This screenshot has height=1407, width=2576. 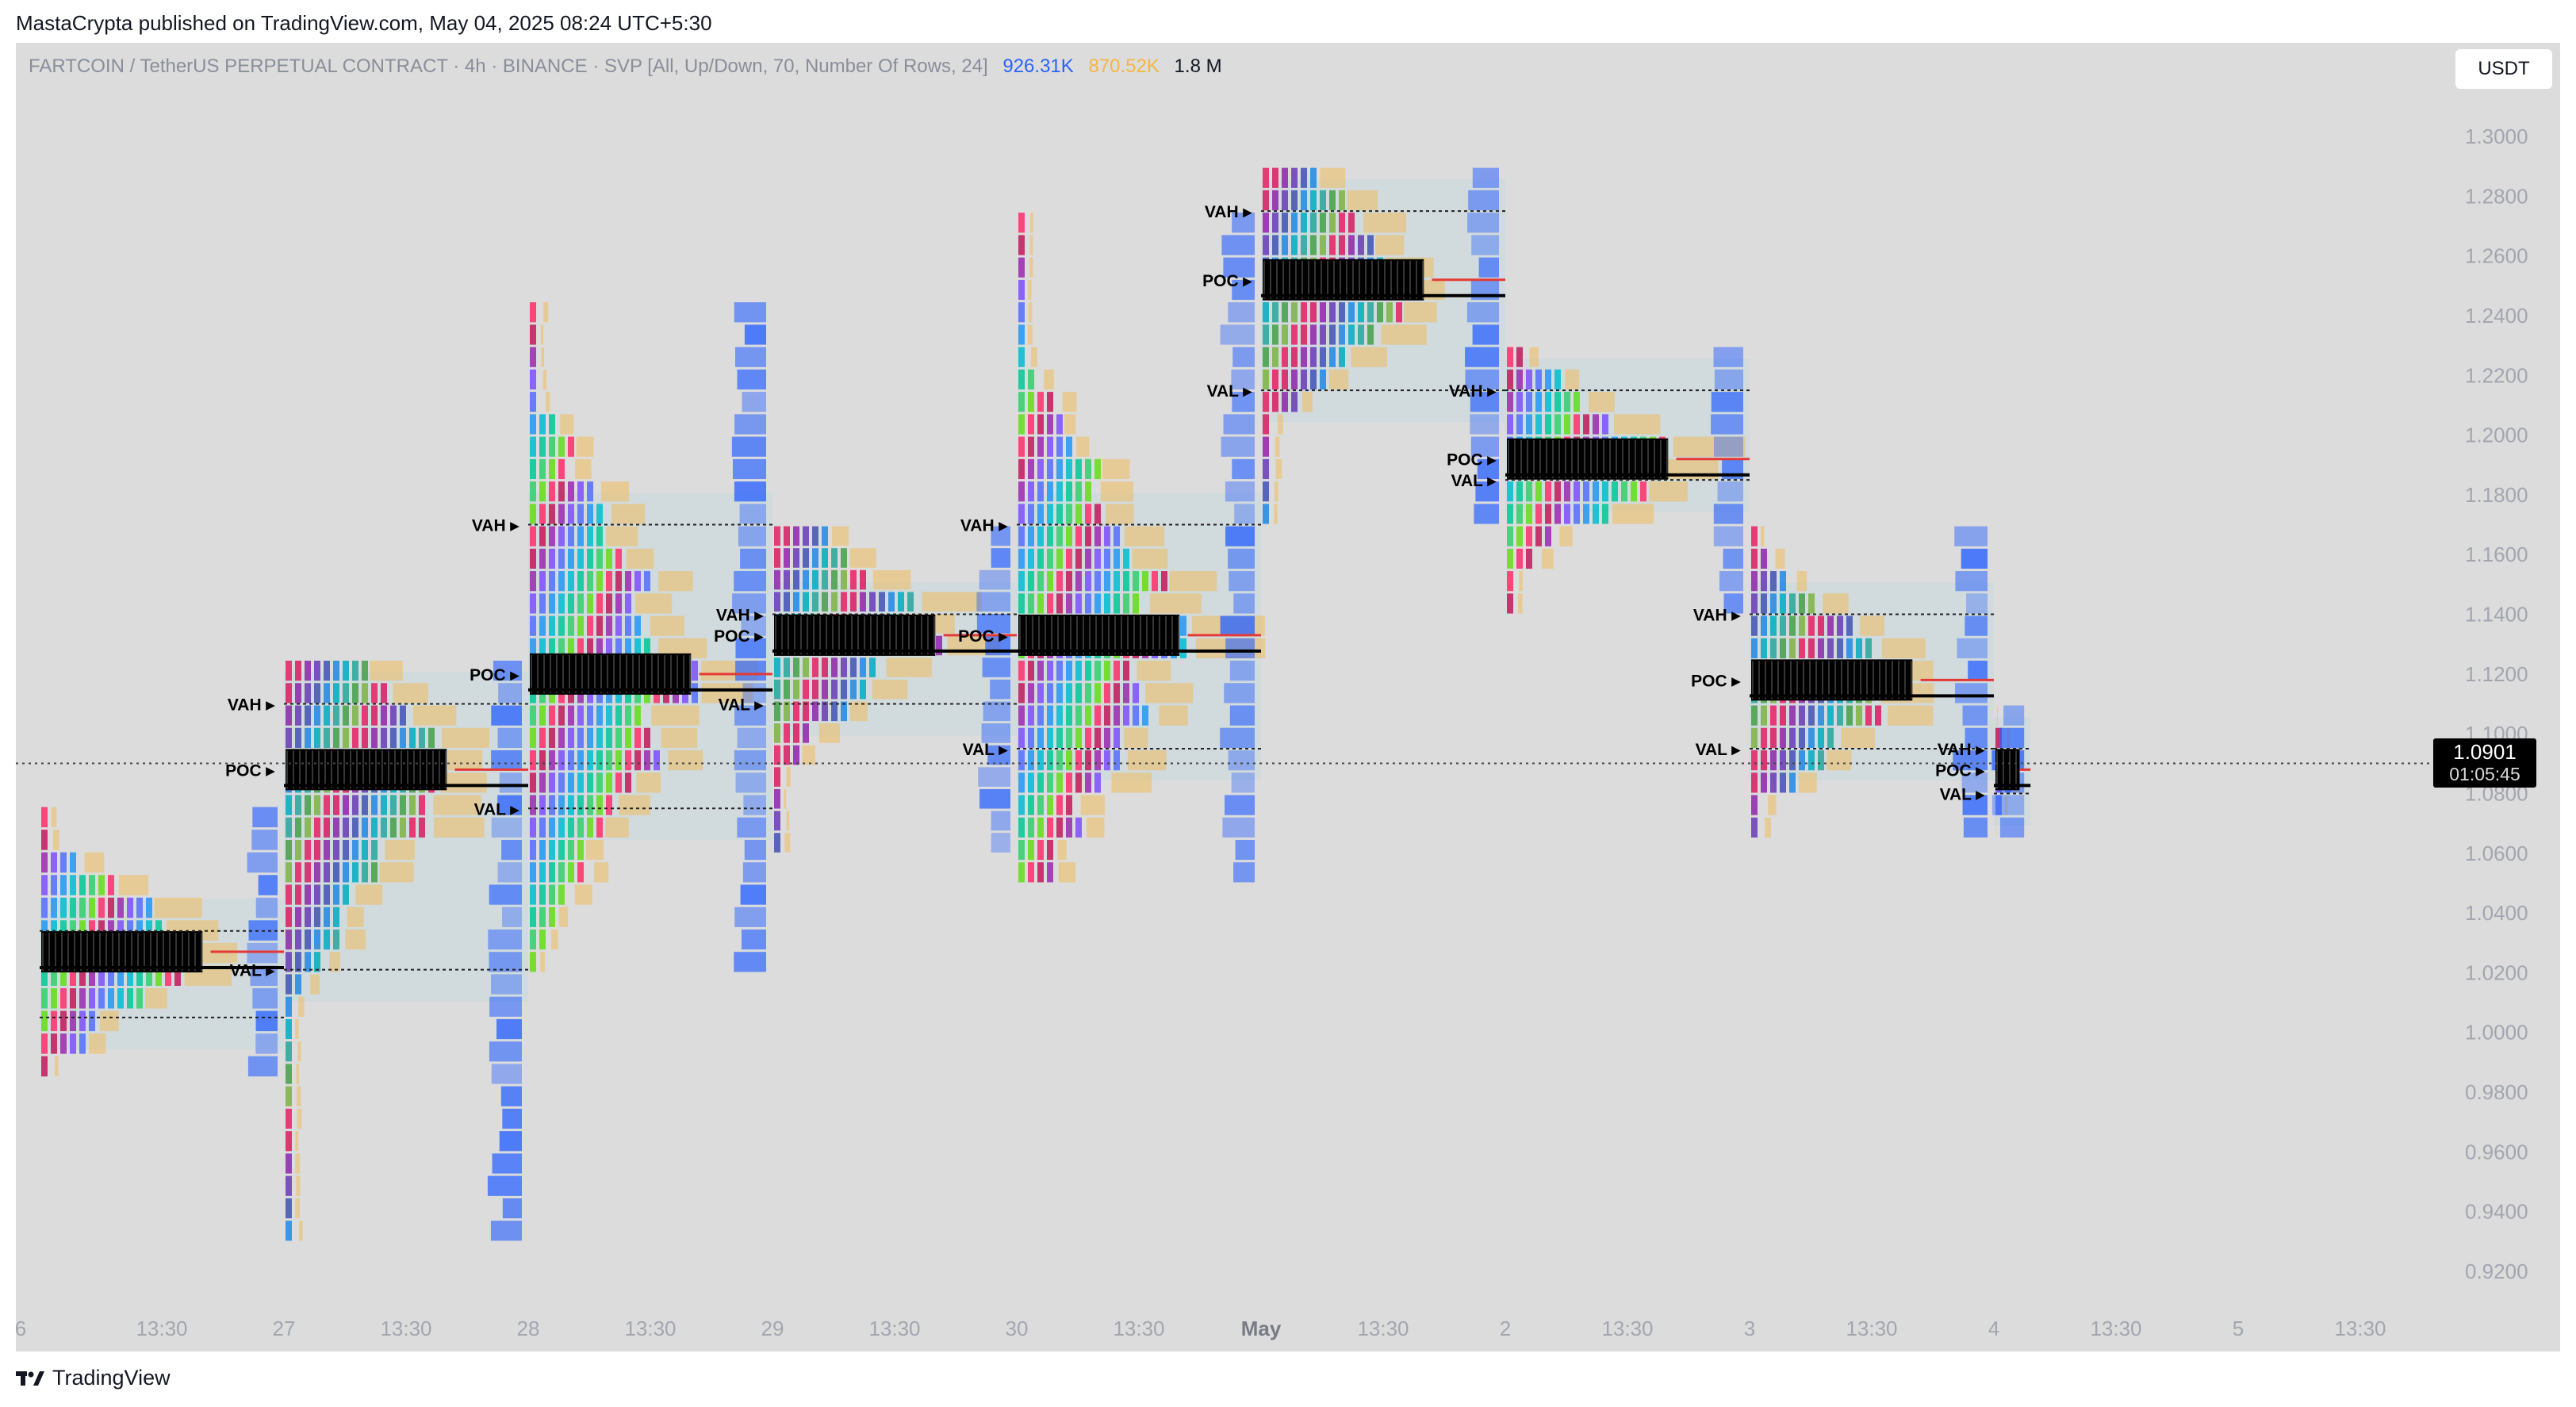 What do you see at coordinates (1983, 772) in the screenshot?
I see `session-profile-4: VAH ▸ POC ▸ VAL ▸` at bounding box center [1983, 772].